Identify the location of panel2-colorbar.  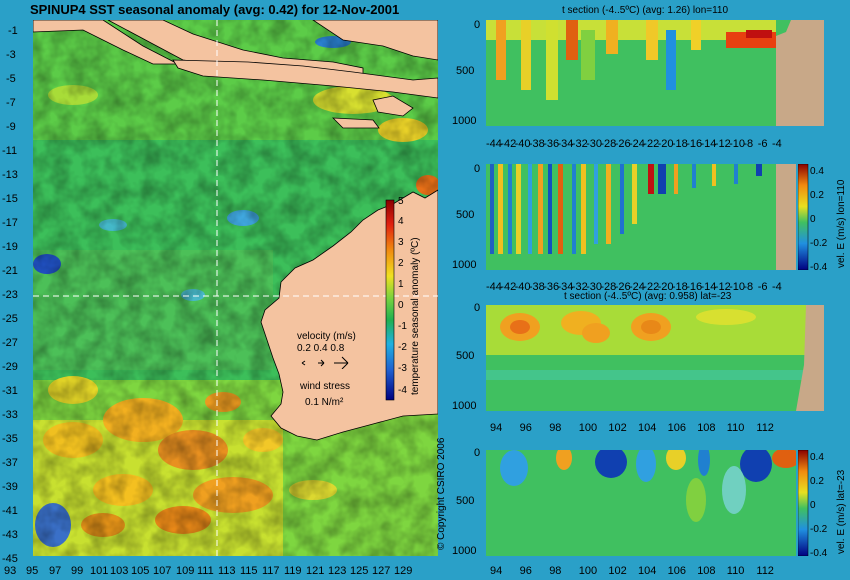
(803, 217).